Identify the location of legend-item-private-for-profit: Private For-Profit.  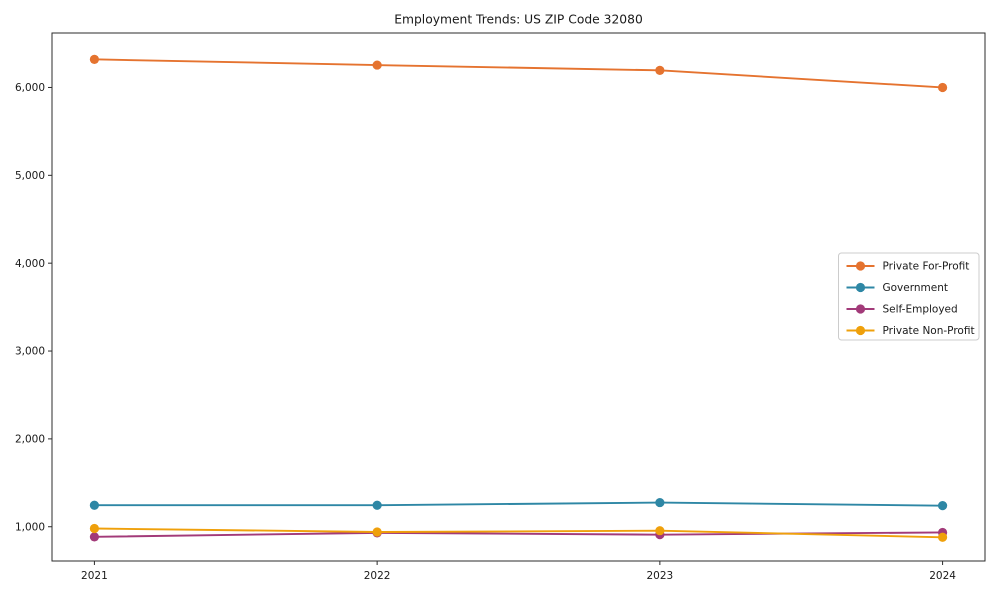
(908, 267).